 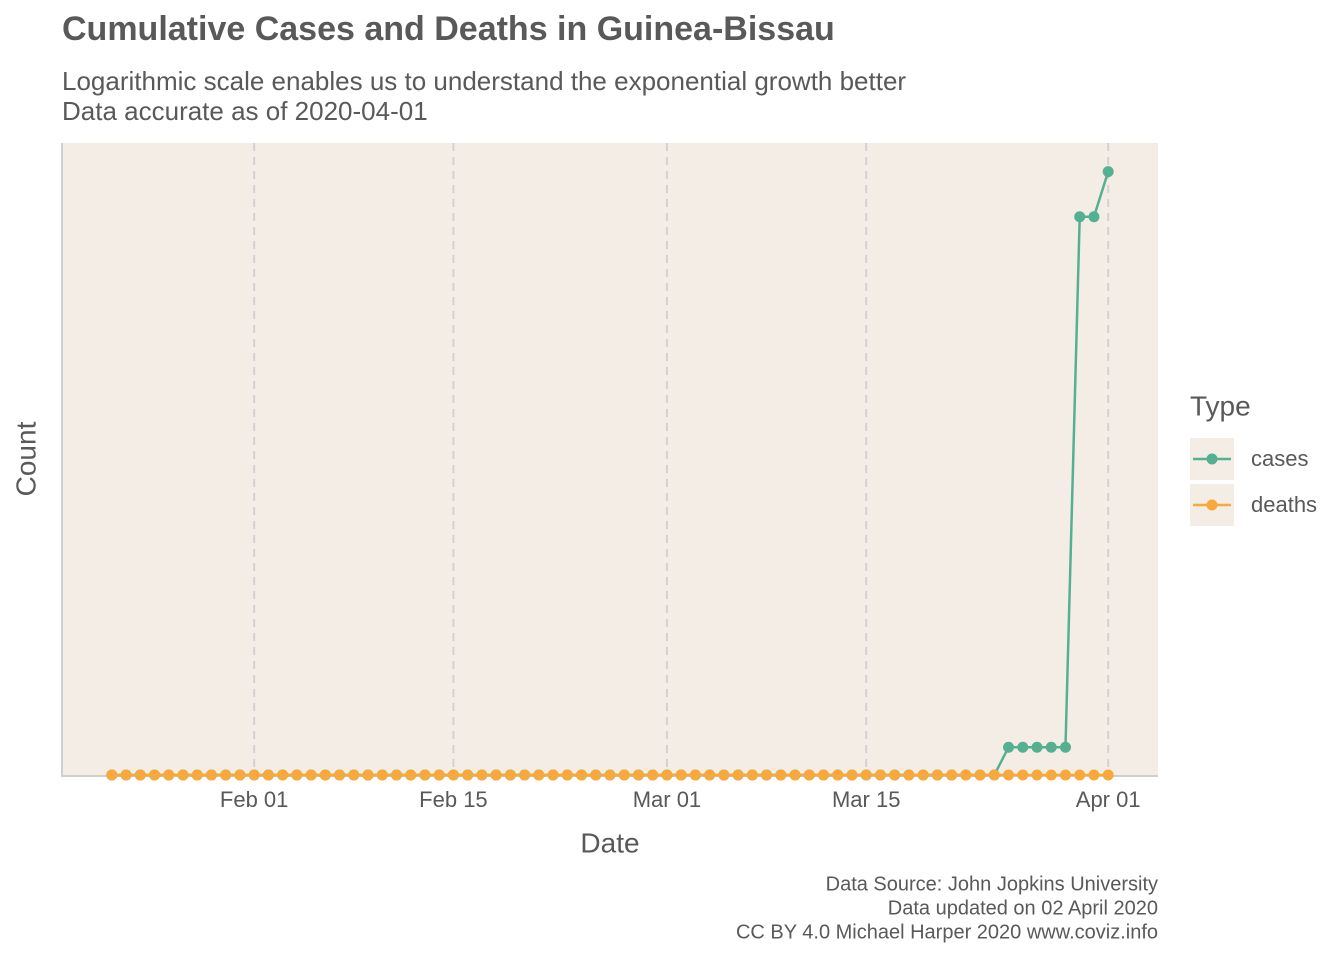 I want to click on x-tick-label: Mar 15, so click(x=866, y=799).